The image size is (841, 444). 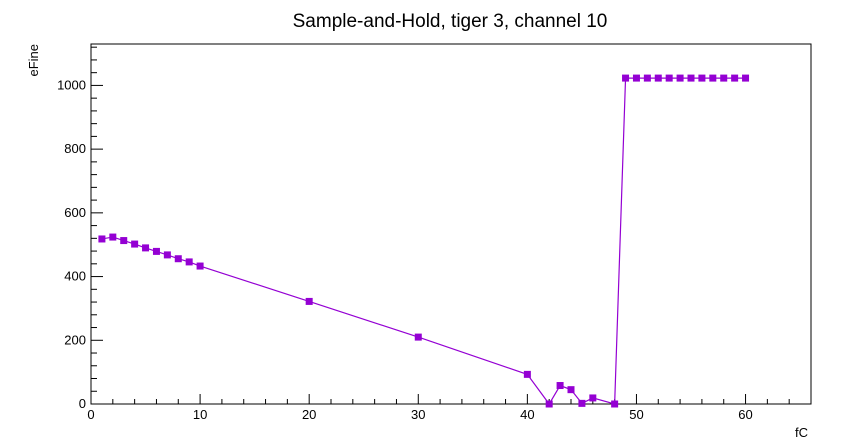 I want to click on x-tick-label: 0, so click(x=90, y=414).